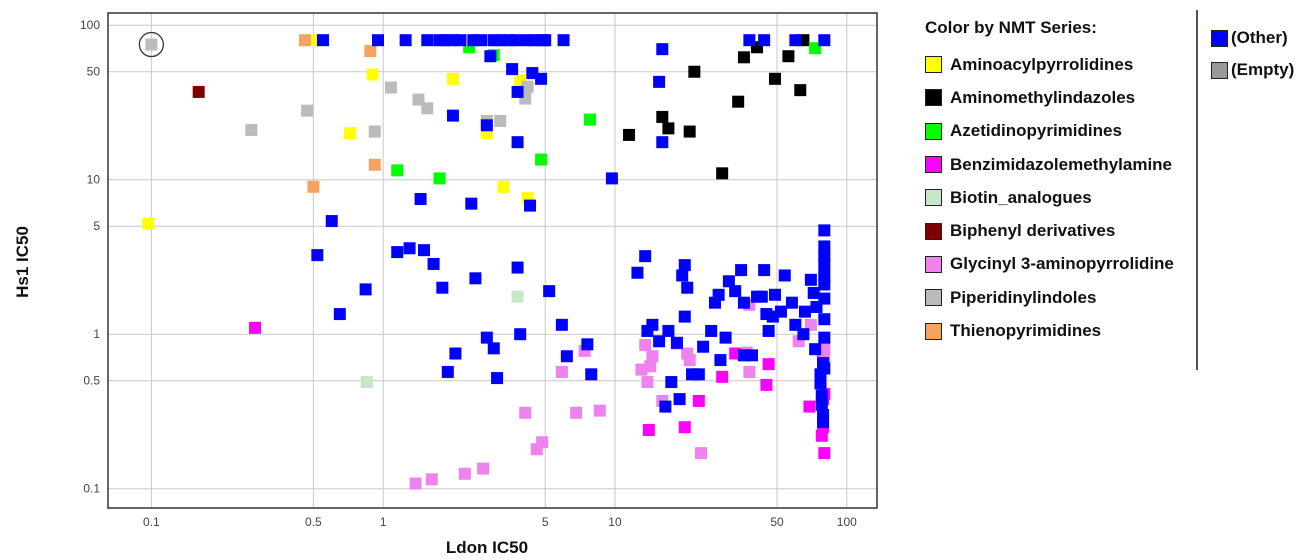 The image size is (1307, 560). What do you see at coordinates (1252, 70) in the screenshot?
I see `legend-item-empty: (Empty)` at bounding box center [1252, 70].